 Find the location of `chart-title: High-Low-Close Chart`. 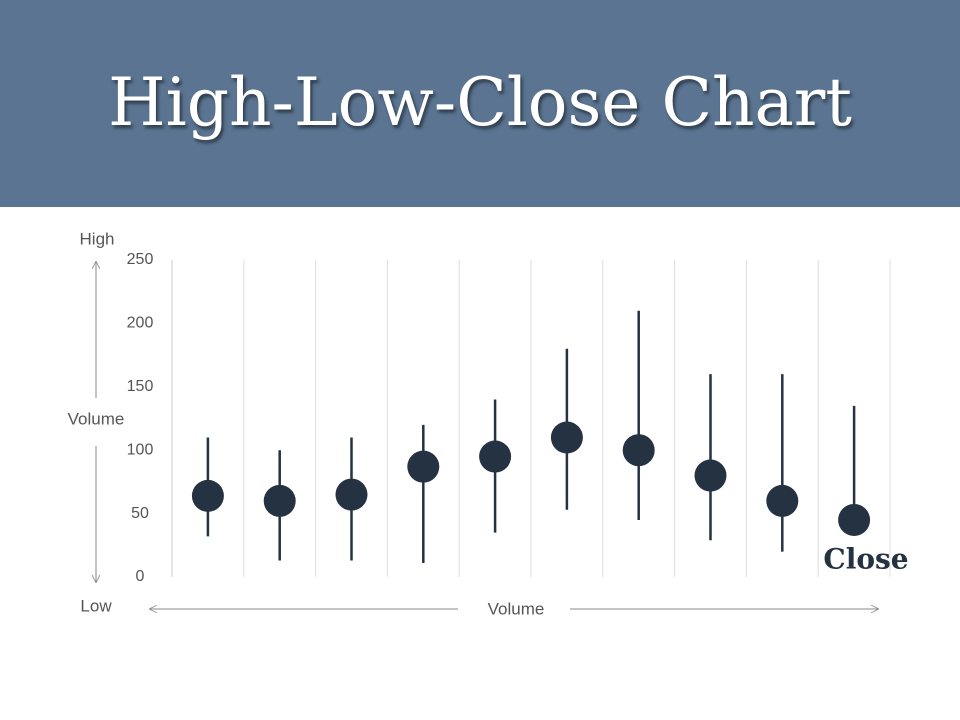

chart-title: High-Low-Close Chart is located at coordinates (480, 102).